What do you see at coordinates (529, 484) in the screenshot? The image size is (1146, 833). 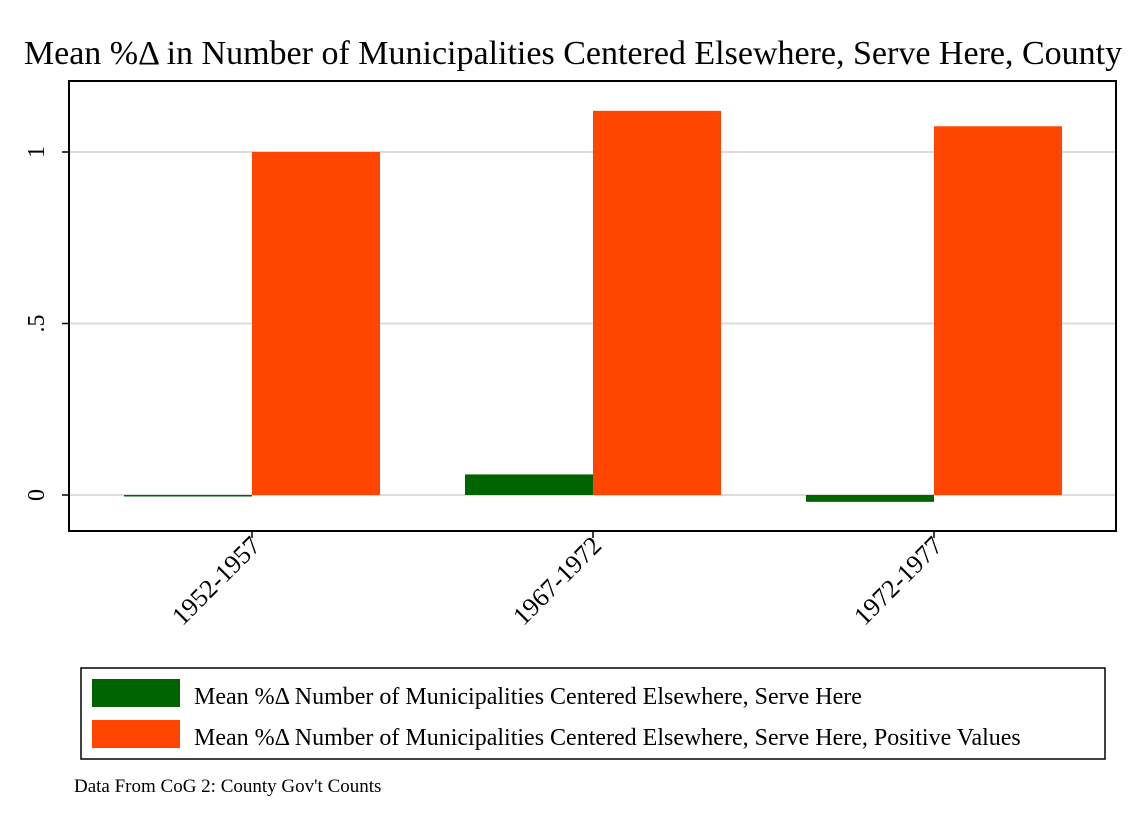 I see `bar-series-1-1967-1972` at bounding box center [529, 484].